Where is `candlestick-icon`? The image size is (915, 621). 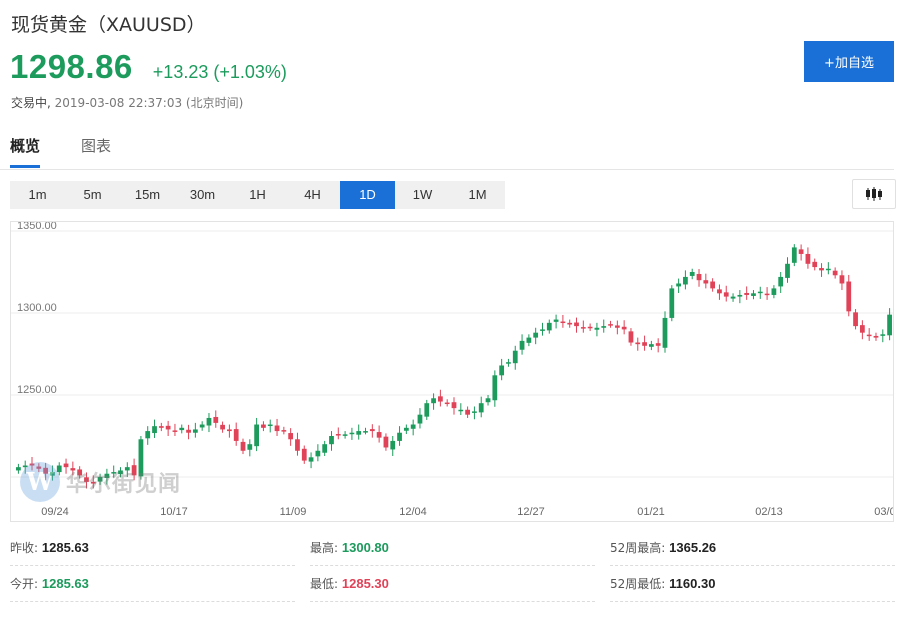 candlestick-icon is located at coordinates (874, 194).